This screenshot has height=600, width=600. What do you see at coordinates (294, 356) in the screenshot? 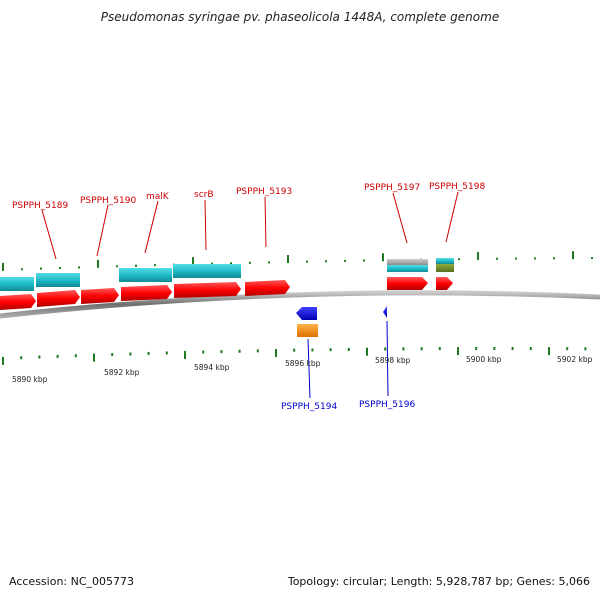
I see `gc-content-track-lower` at bounding box center [294, 356].